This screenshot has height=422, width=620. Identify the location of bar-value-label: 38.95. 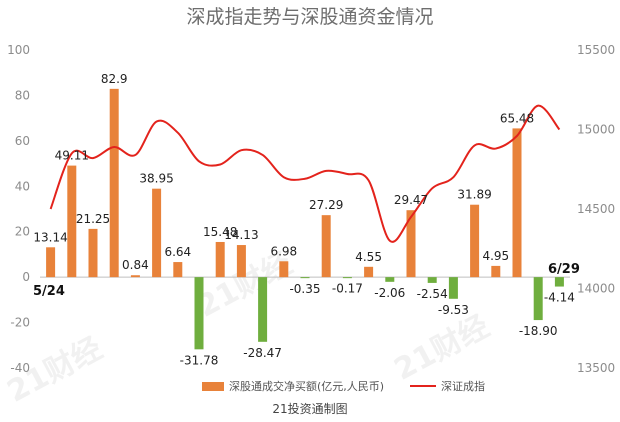
(156, 179).